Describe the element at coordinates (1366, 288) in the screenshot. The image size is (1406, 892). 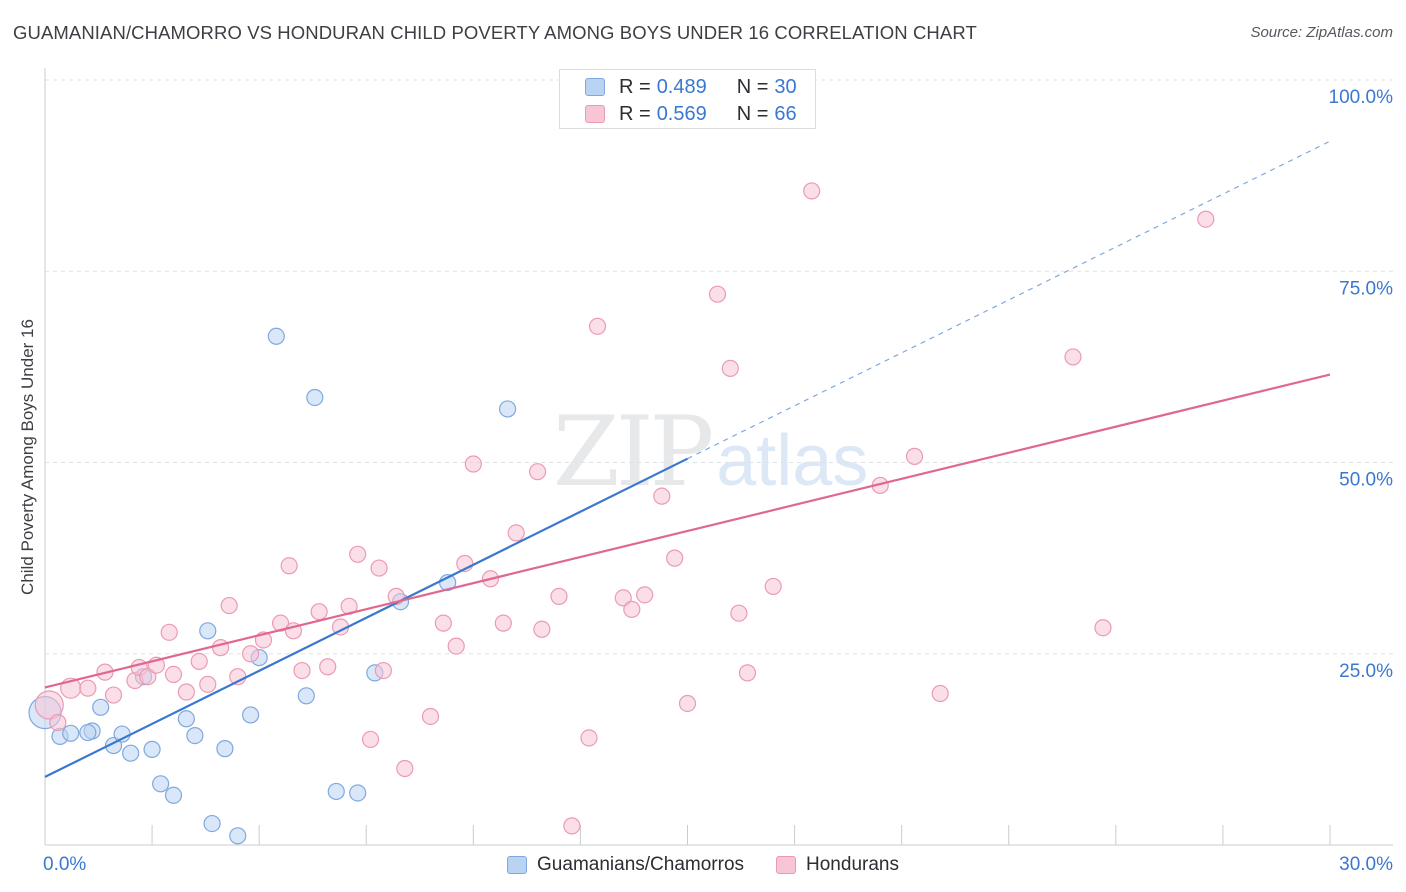
I see `y-tick-label: 75.0%` at that location.